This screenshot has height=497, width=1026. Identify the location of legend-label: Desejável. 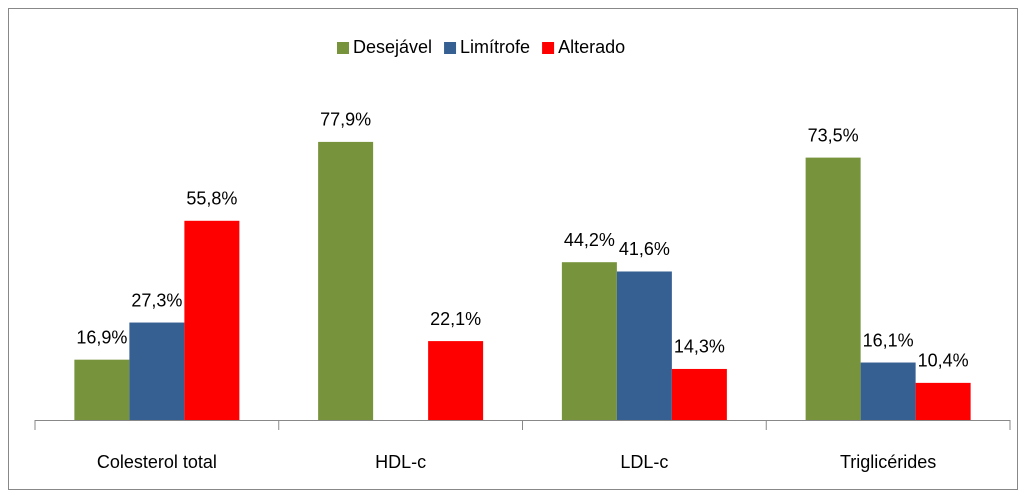
(392, 47).